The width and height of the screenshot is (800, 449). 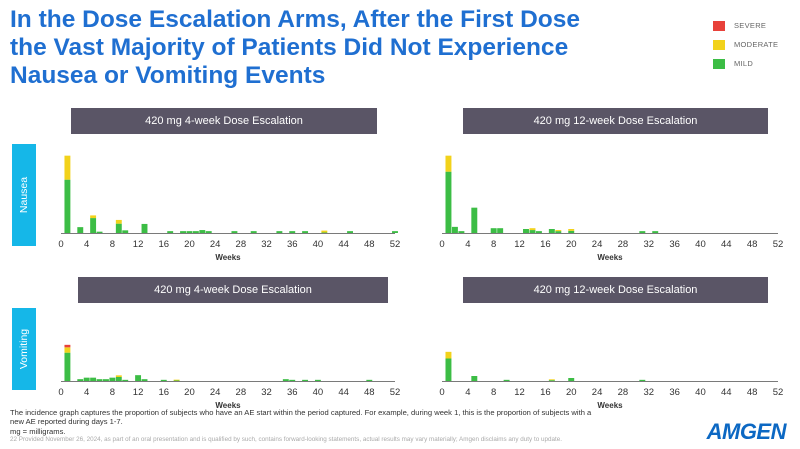 I want to click on nausea_12wk-xtick-0: 0, so click(x=441, y=244).